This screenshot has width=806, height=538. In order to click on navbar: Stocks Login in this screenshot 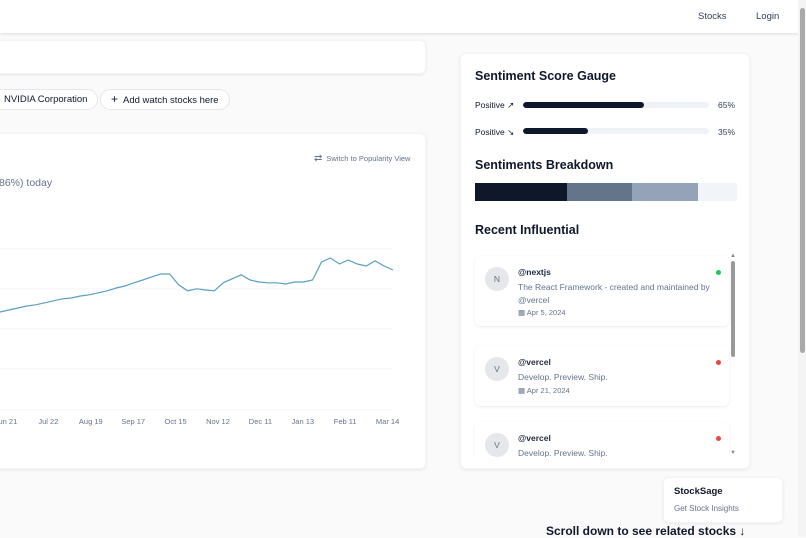, I will do `click(399, 16)`.